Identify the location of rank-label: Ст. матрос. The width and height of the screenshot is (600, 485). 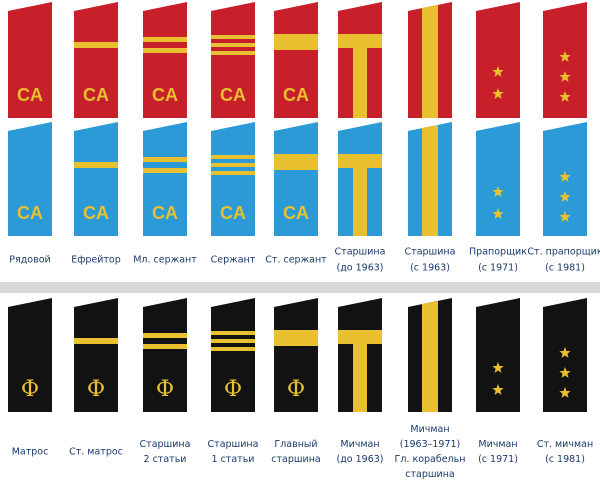
(96, 452).